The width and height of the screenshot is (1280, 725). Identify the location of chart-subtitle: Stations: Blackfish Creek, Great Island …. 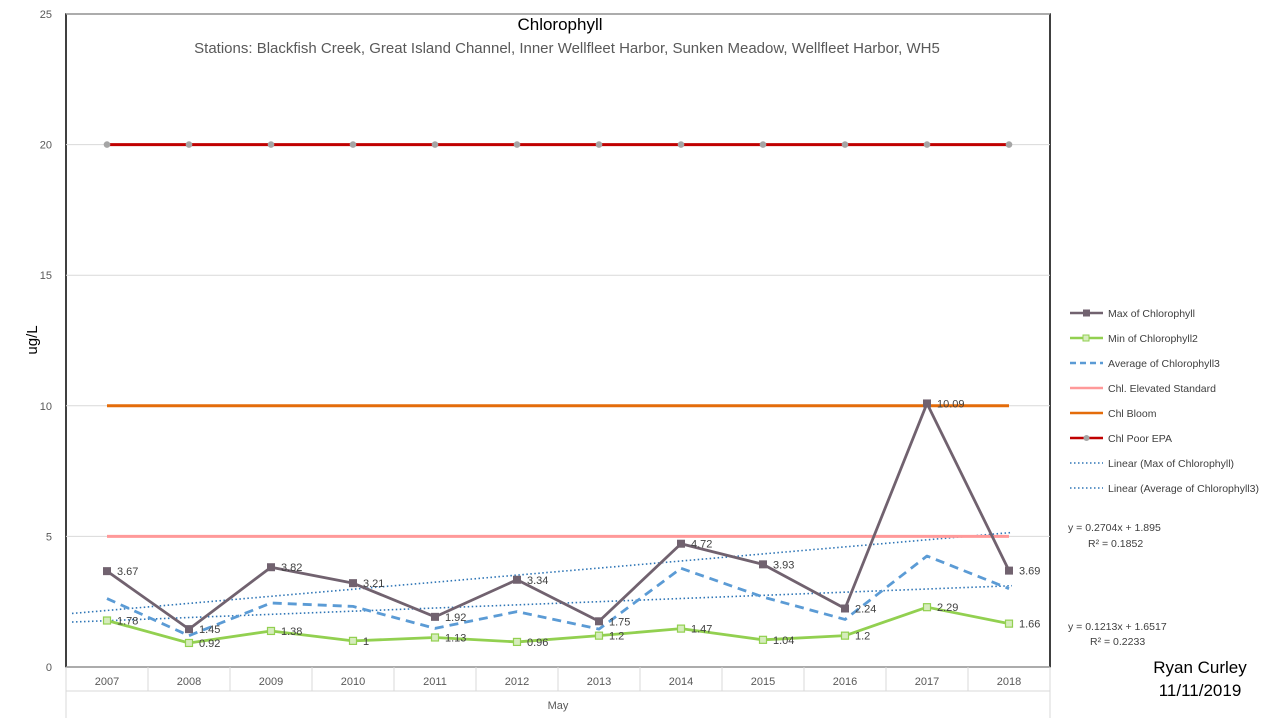
(567, 48).